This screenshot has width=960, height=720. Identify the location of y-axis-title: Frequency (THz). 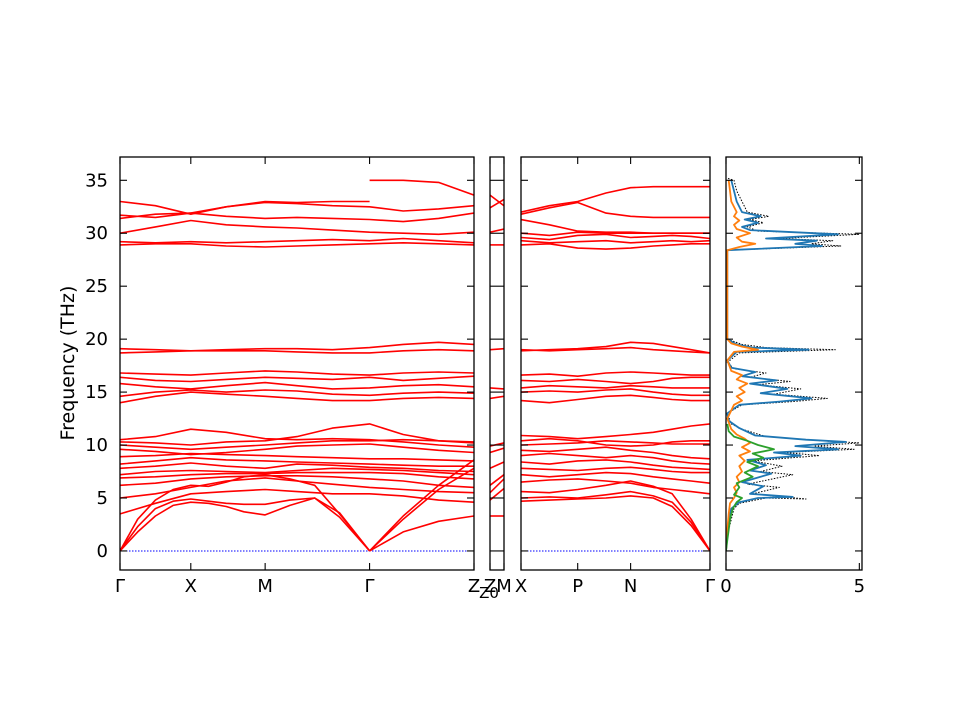
(68, 363).